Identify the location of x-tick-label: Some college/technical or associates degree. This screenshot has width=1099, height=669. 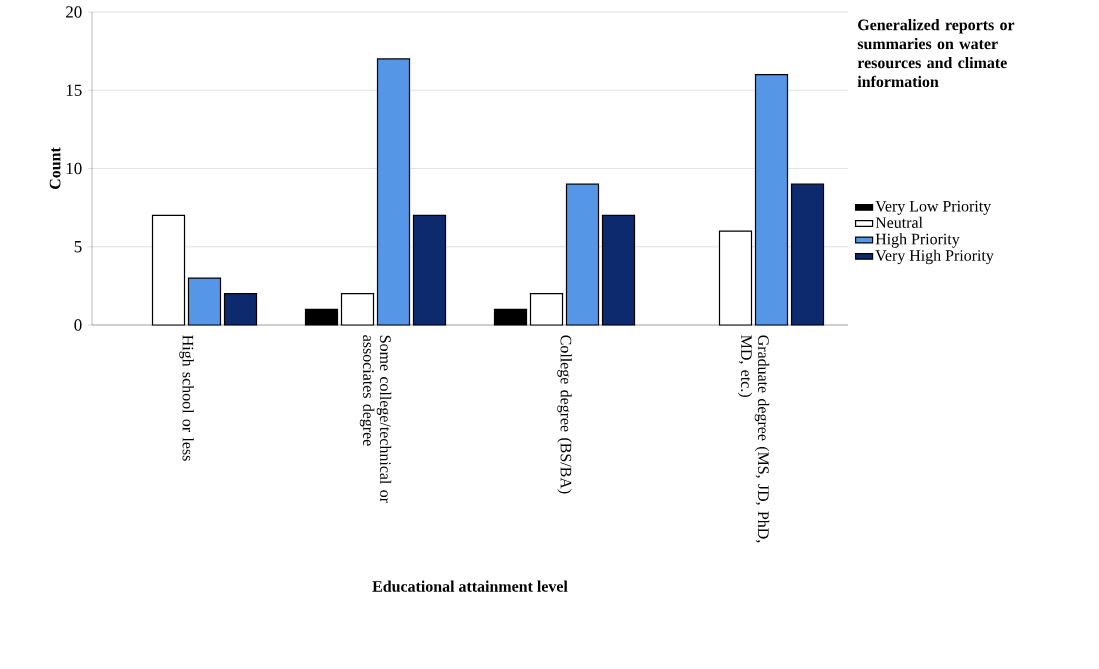
(375, 419).